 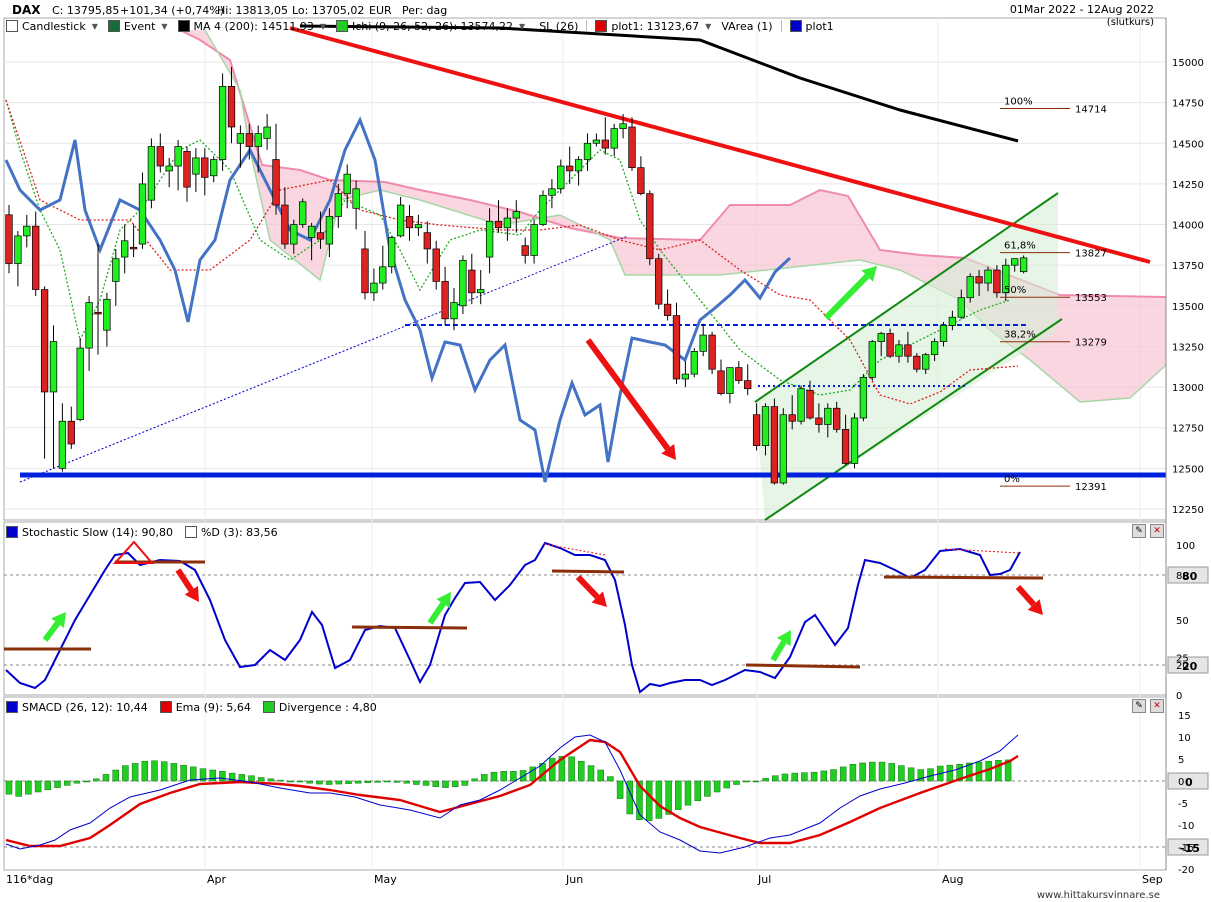 I want to click on fib-percent-label: 38,2%, so click(x=1020, y=335).